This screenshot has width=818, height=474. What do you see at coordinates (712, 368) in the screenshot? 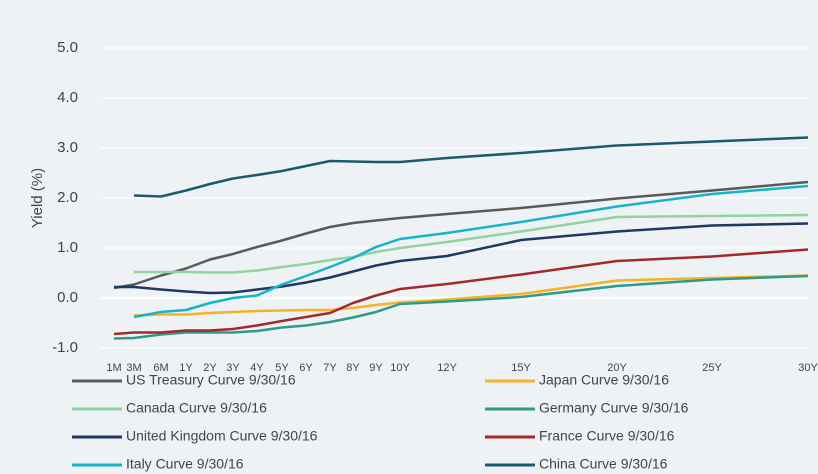
I see `x-tick-label: 25Y` at bounding box center [712, 368].